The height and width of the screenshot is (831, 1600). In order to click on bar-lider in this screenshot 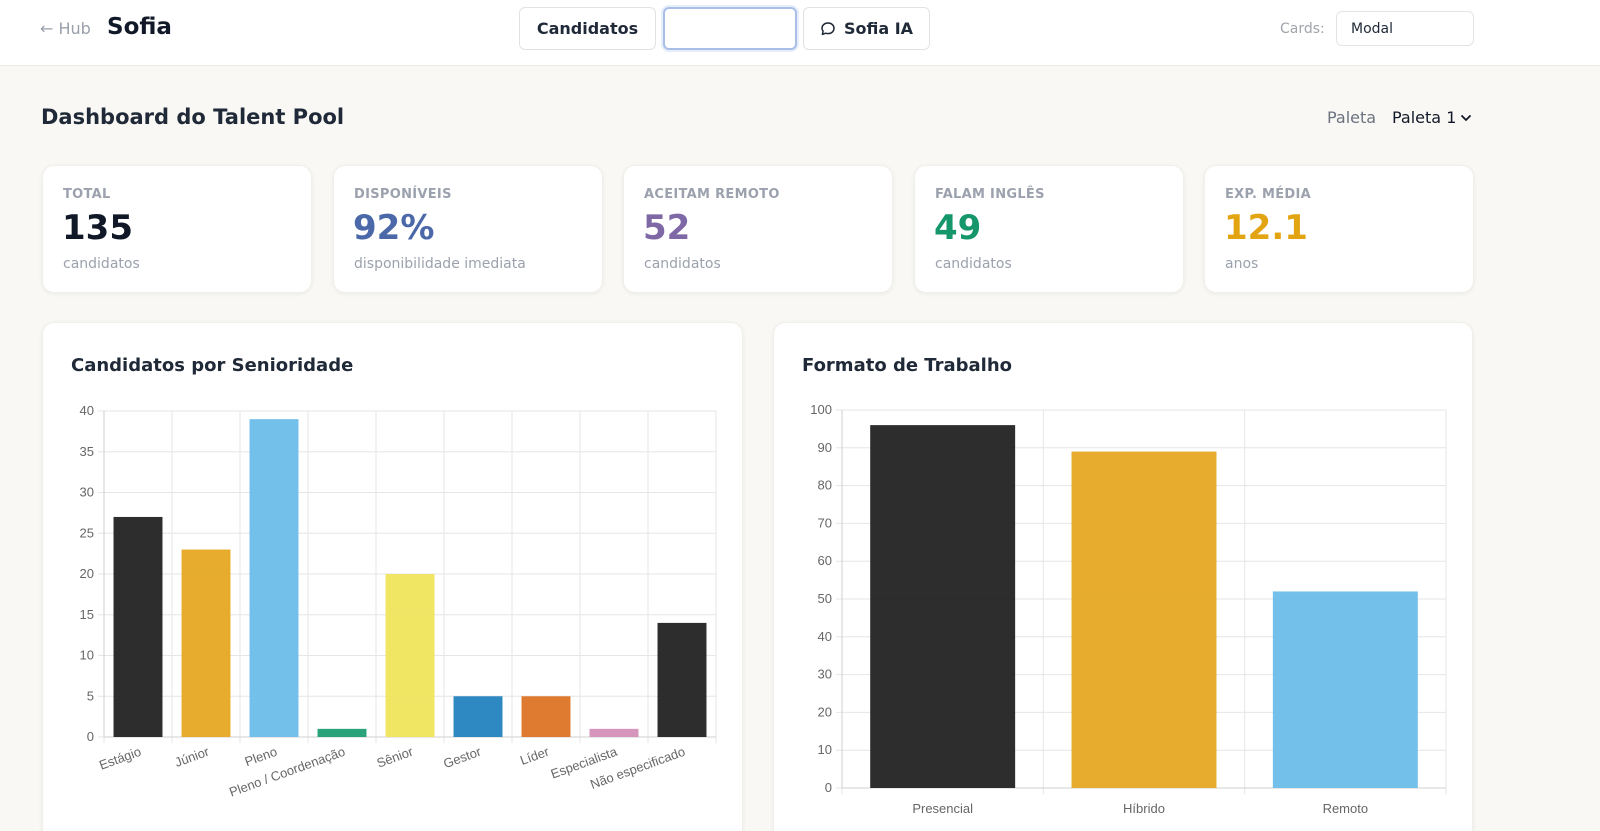, I will do `click(546, 716)`.